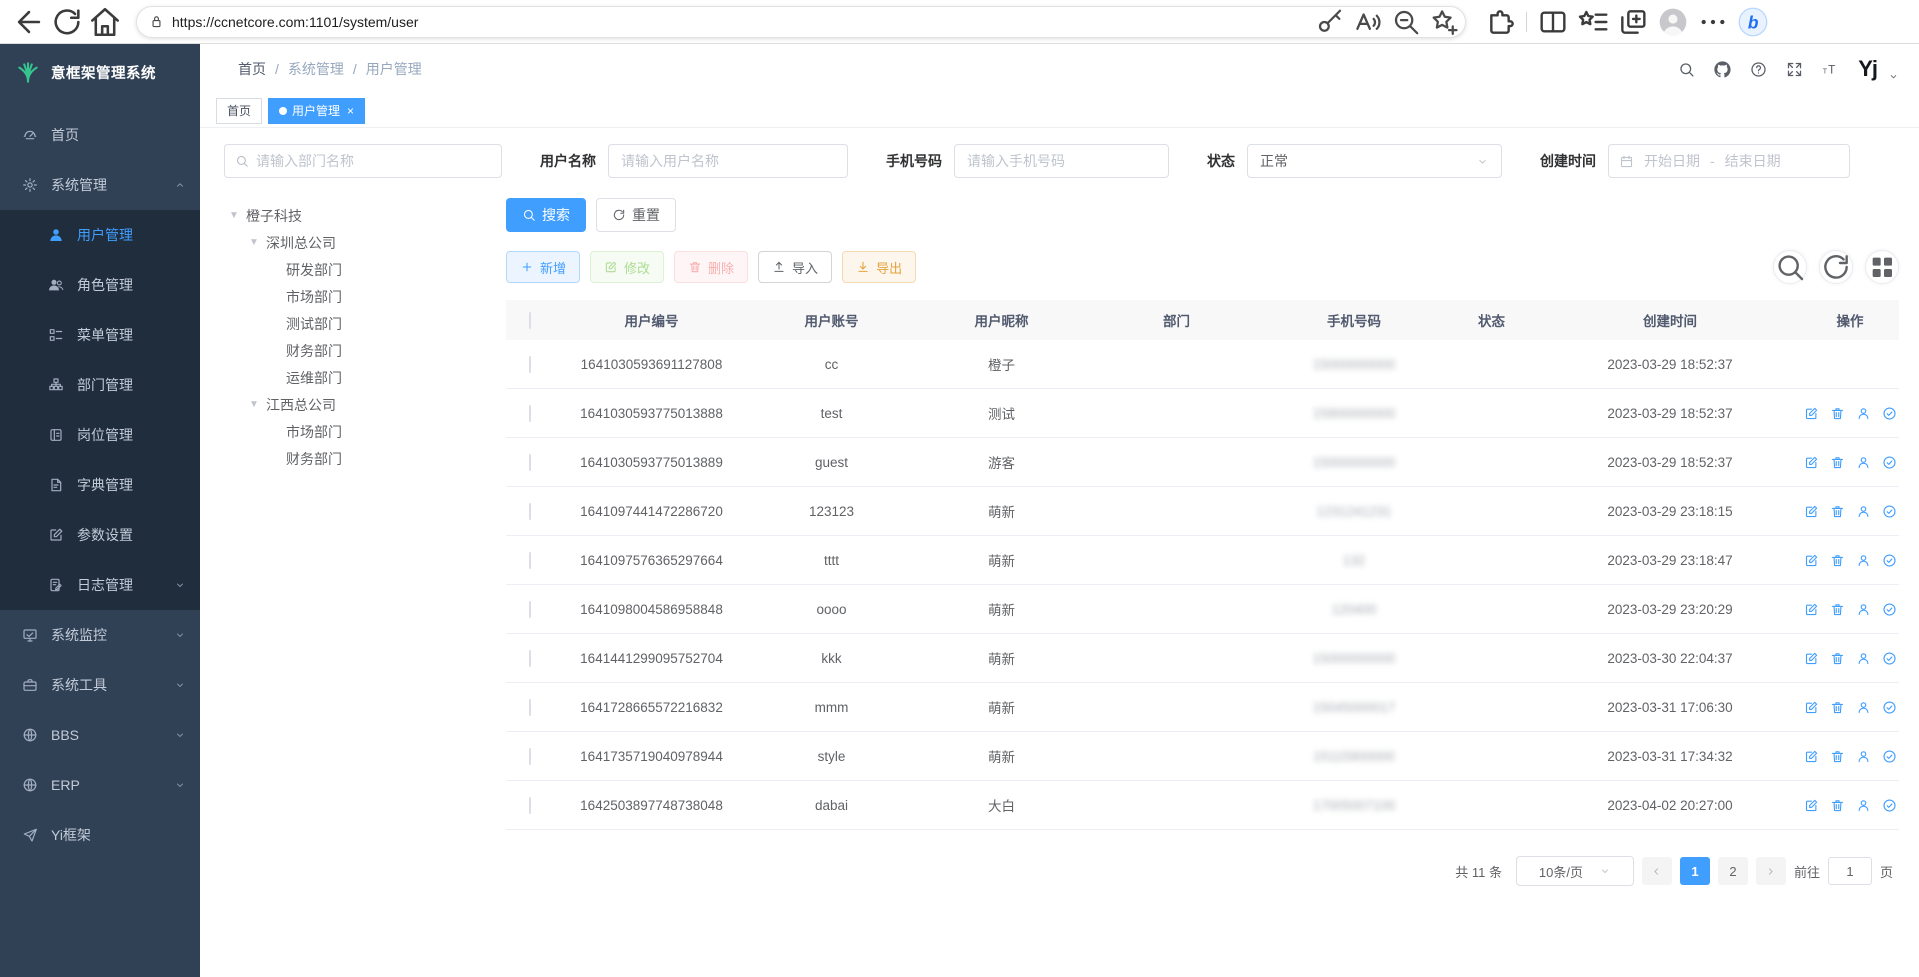 The height and width of the screenshot is (977, 1919). I want to click on show-search-icon, so click(1790, 267).